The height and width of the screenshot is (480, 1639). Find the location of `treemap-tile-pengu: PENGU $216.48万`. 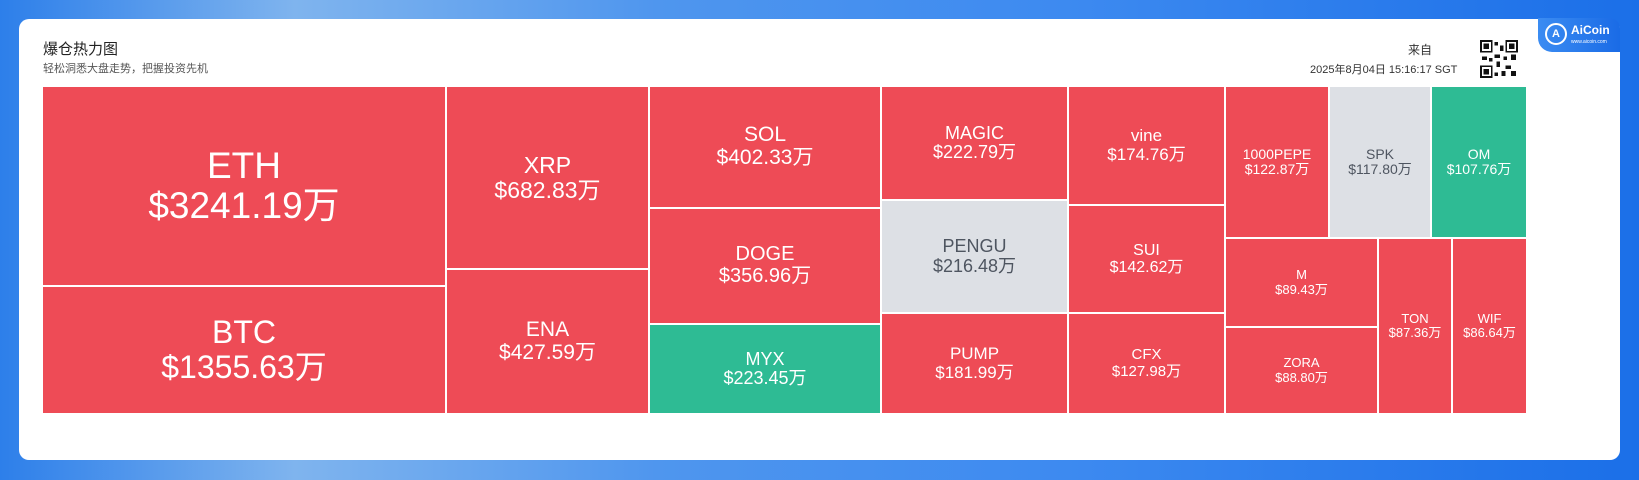

treemap-tile-pengu: PENGU $216.48万 is located at coordinates (974, 256).